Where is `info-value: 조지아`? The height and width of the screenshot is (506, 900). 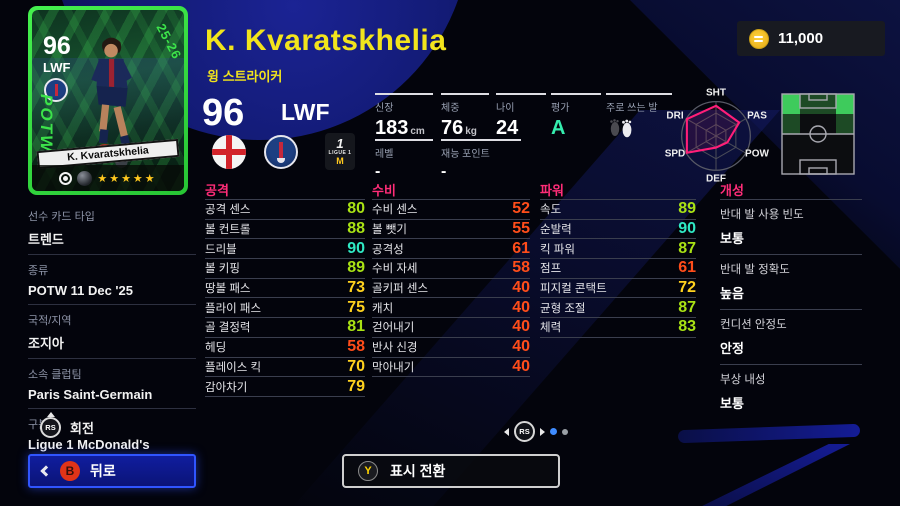 info-value: 조지아 is located at coordinates (46, 343).